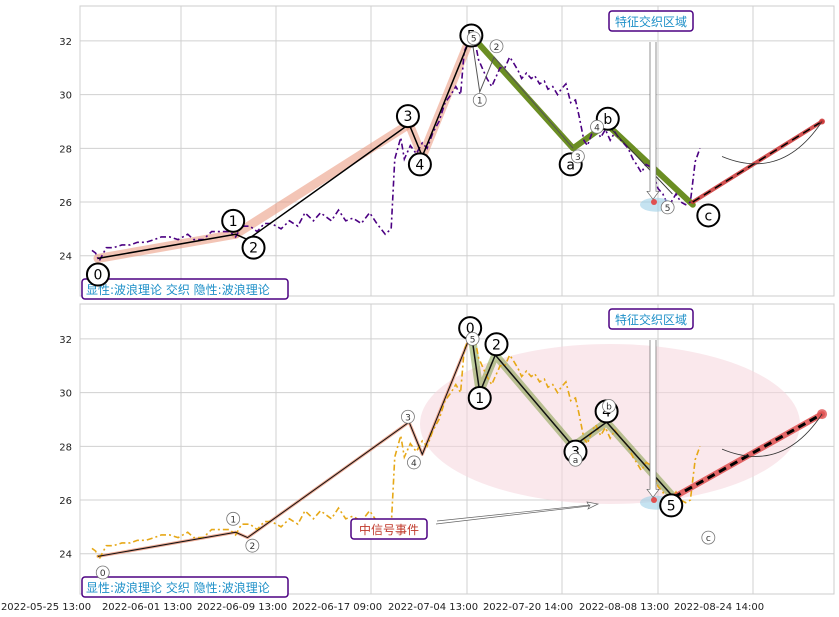 The image size is (839, 617). I want to click on x-tick-label: 2022-06-17 09:00, so click(337, 607).